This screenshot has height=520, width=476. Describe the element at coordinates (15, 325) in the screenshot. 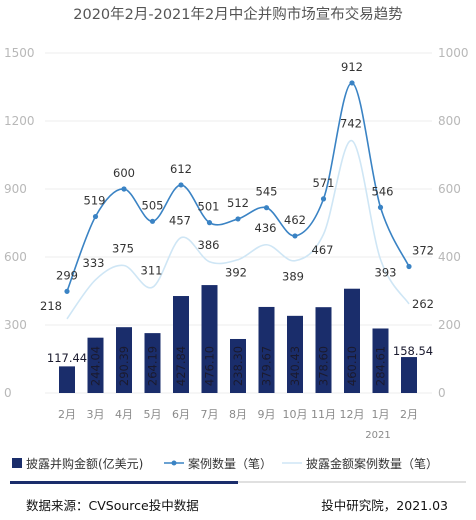

I see `left-tick-label: 300` at that location.